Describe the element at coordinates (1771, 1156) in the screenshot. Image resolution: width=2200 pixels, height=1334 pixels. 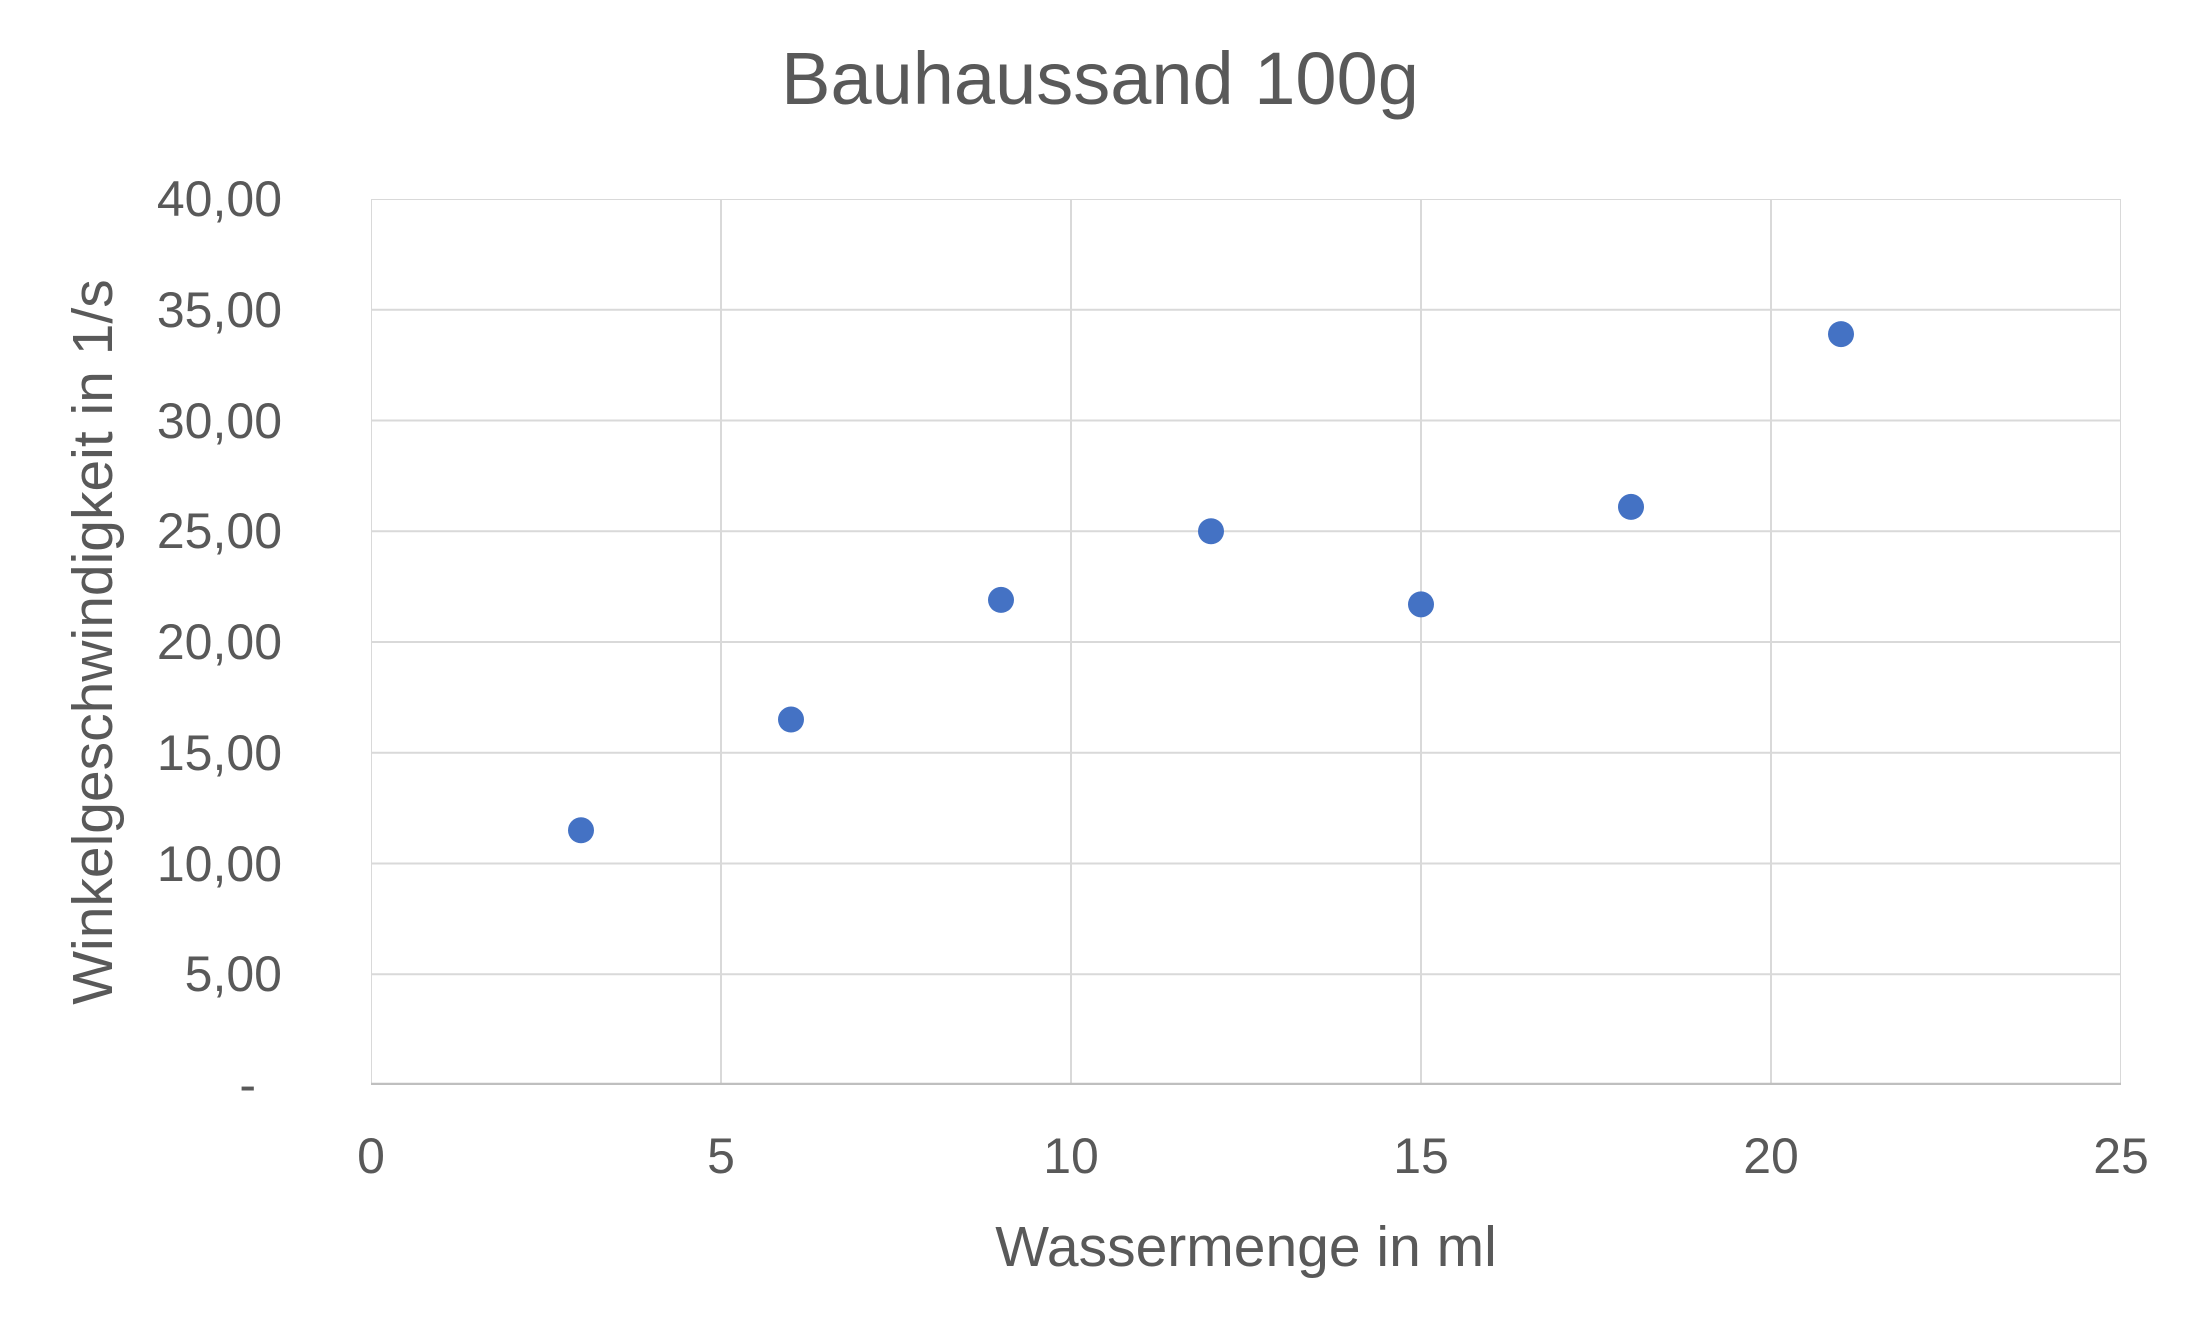
I see `x-tick-label: 20` at that location.